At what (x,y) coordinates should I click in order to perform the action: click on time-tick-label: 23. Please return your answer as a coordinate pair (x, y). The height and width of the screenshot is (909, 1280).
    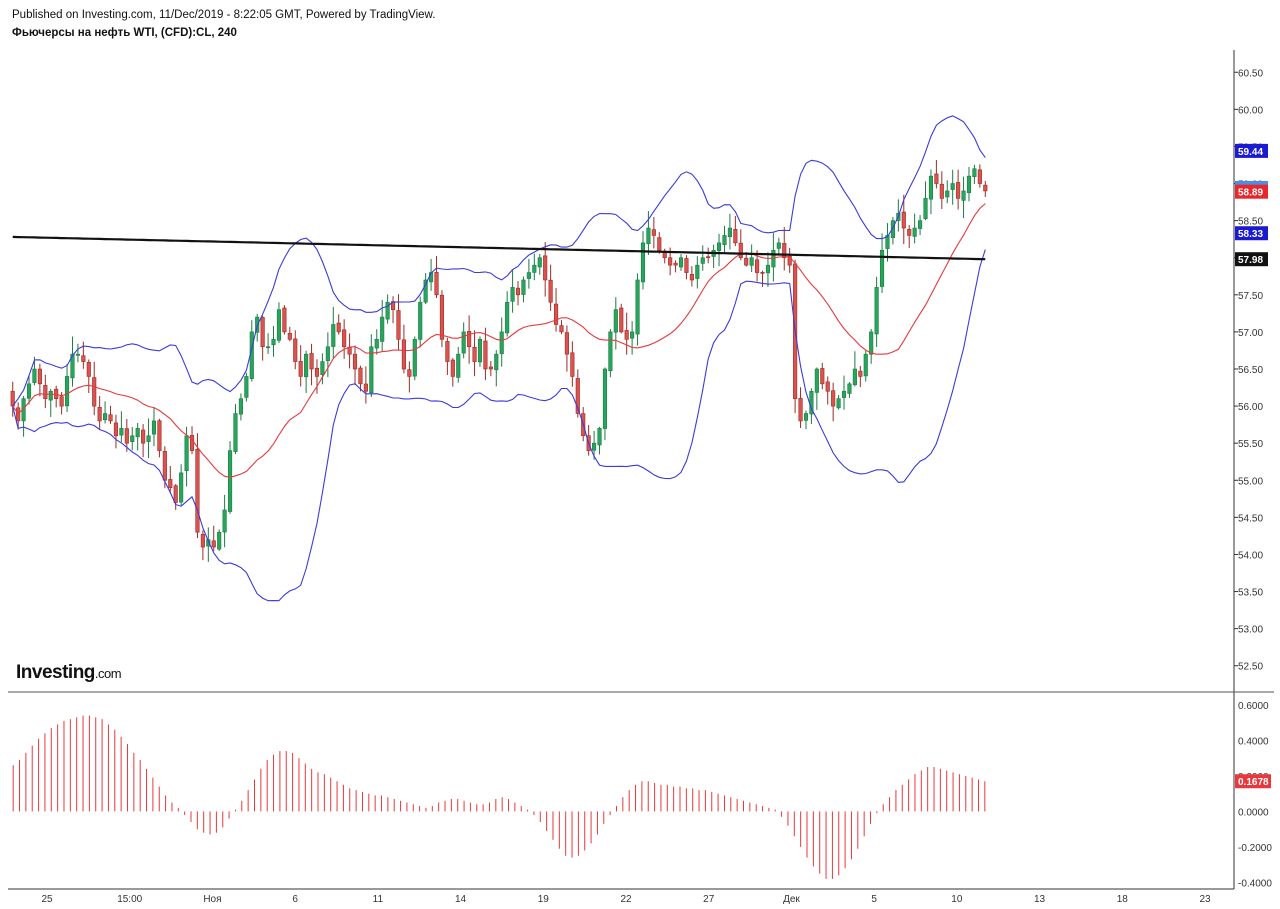
    Looking at the image, I should click on (1205, 899).